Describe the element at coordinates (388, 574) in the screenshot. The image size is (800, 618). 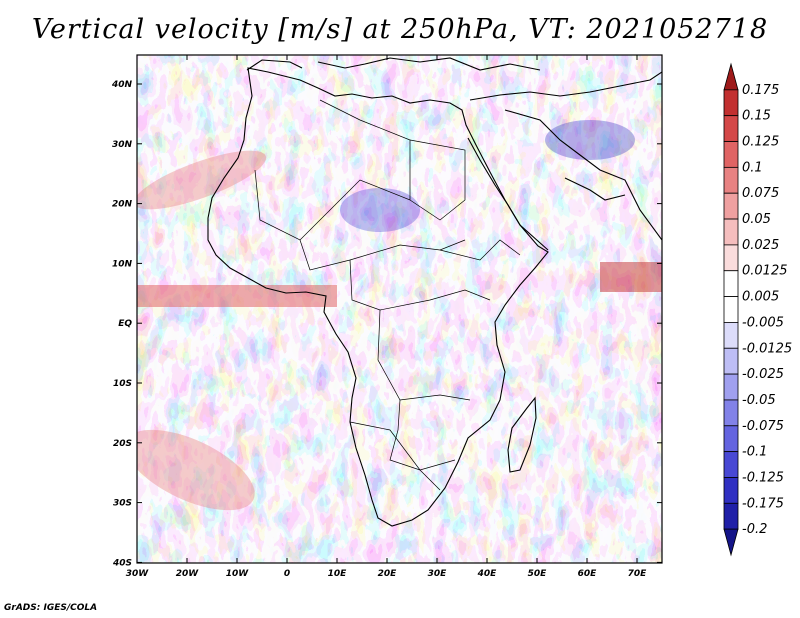
I see `lon-label: 20E` at that location.